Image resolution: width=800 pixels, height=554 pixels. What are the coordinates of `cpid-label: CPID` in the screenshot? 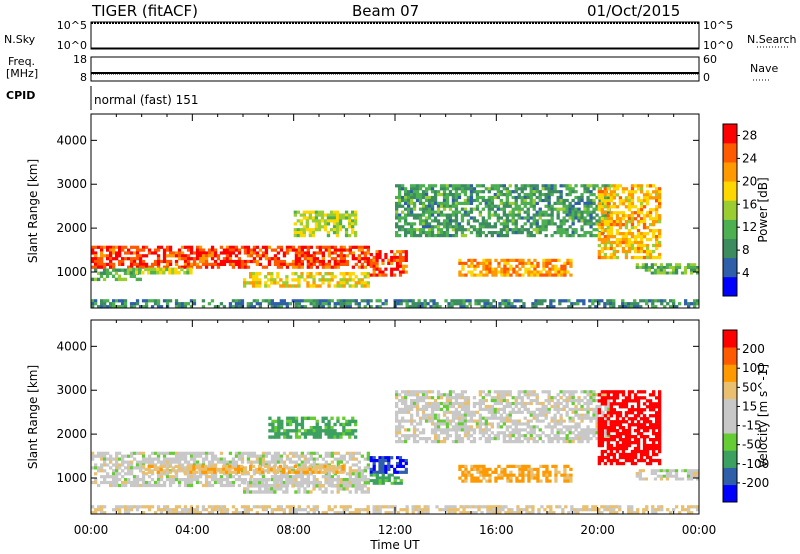 It's located at (21, 95).